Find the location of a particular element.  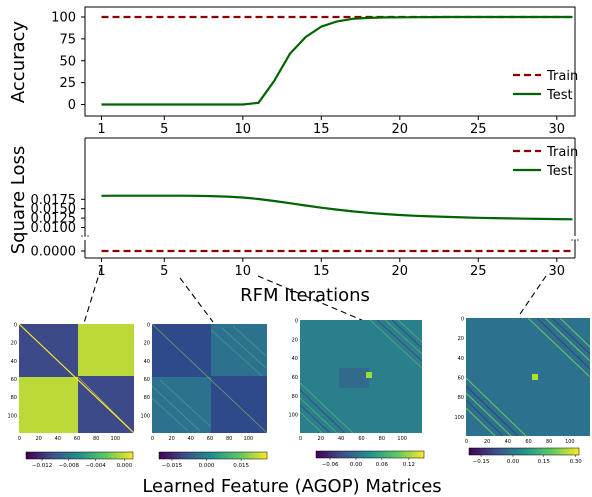

matrices-title: Learned Feature (AGOP) Matrices is located at coordinates (291, 486).